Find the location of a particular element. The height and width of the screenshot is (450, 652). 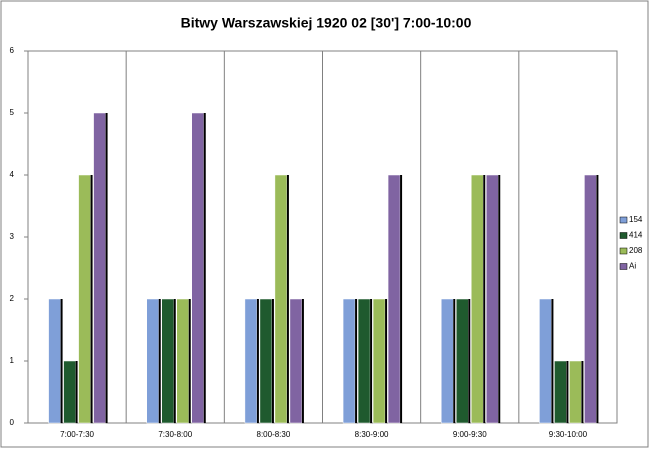

y-tick-label: 3 is located at coordinates (12, 236).